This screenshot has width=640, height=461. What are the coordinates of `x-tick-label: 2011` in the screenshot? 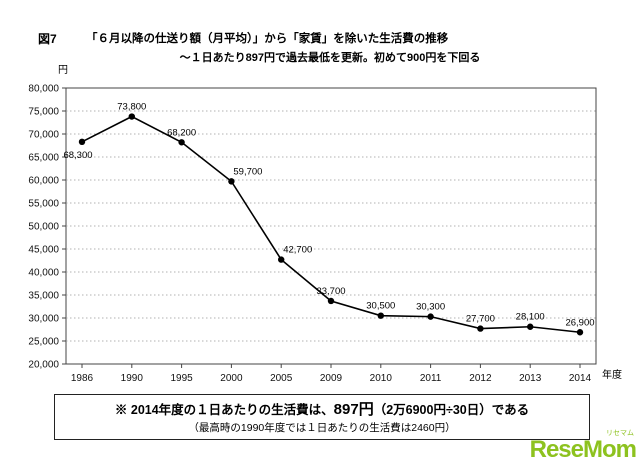 It's located at (431, 378).